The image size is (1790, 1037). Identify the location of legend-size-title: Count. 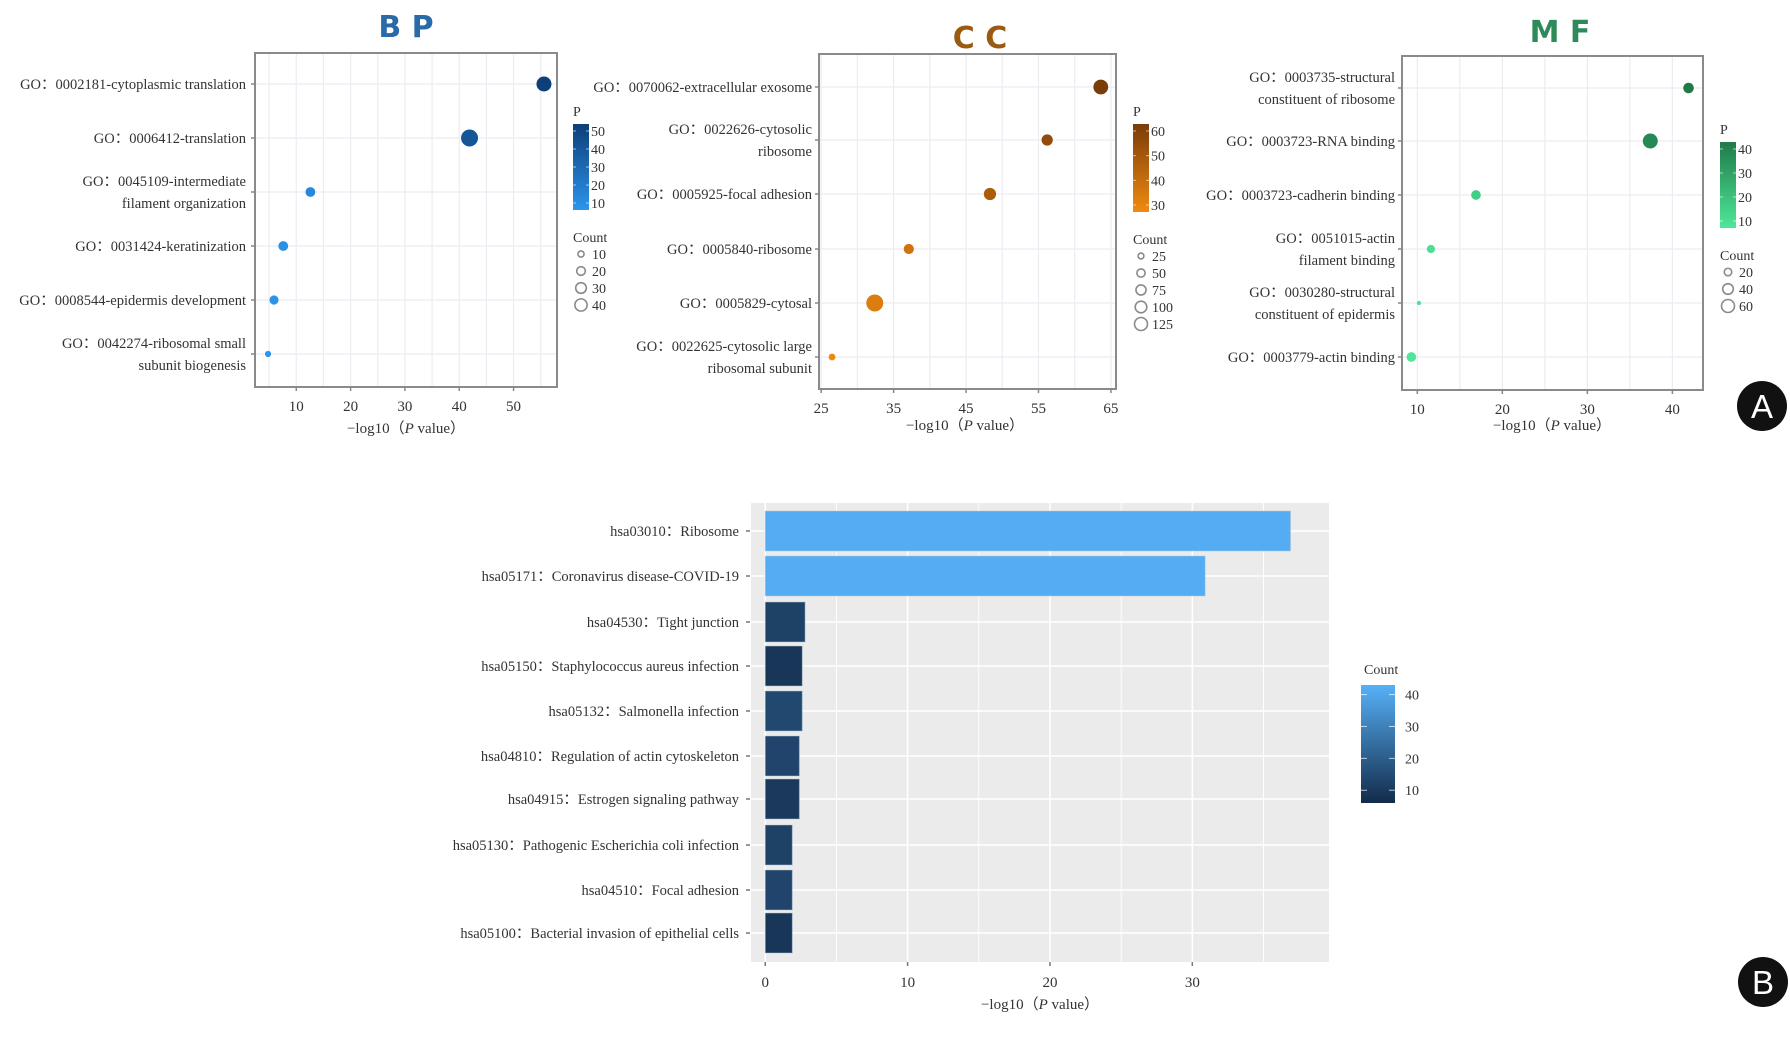
(1737, 256).